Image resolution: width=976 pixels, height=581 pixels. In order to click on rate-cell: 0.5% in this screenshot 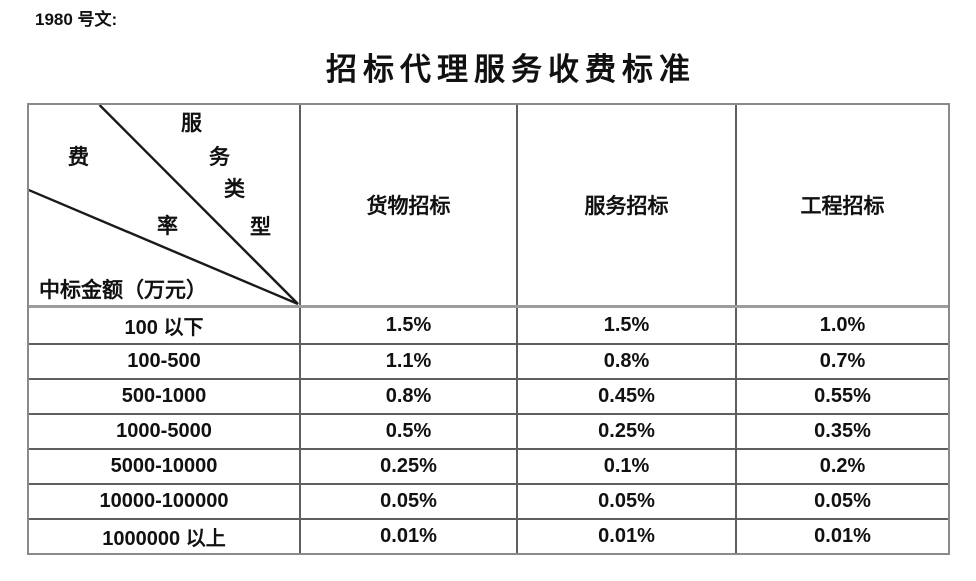, I will do `click(407, 431)`.